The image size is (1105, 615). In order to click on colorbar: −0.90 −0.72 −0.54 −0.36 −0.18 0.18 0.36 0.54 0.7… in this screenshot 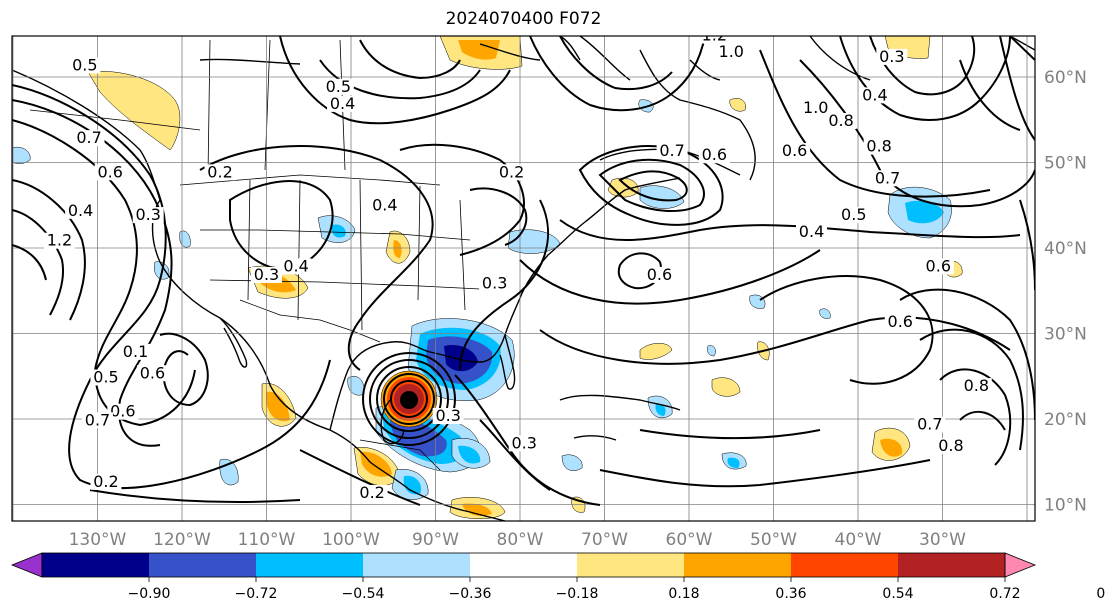, I will do `click(557, 577)`.